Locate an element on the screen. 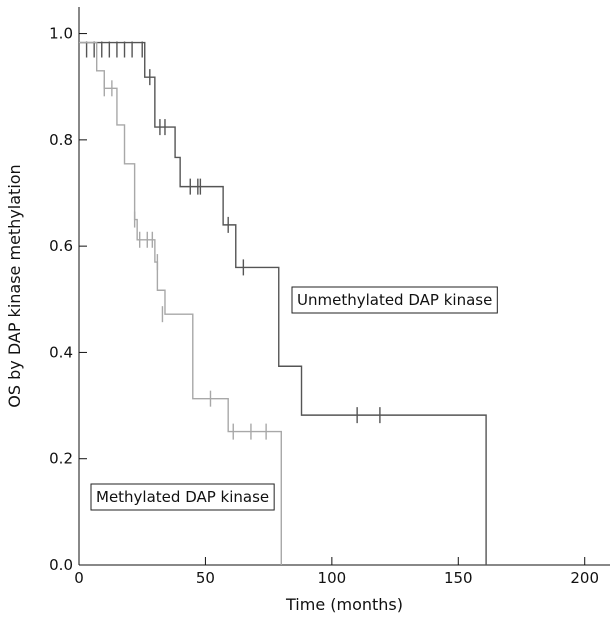 Image resolution: width=613 pixels, height=617 pixels. y-tick-label: 1.0 is located at coordinates (61, 34).